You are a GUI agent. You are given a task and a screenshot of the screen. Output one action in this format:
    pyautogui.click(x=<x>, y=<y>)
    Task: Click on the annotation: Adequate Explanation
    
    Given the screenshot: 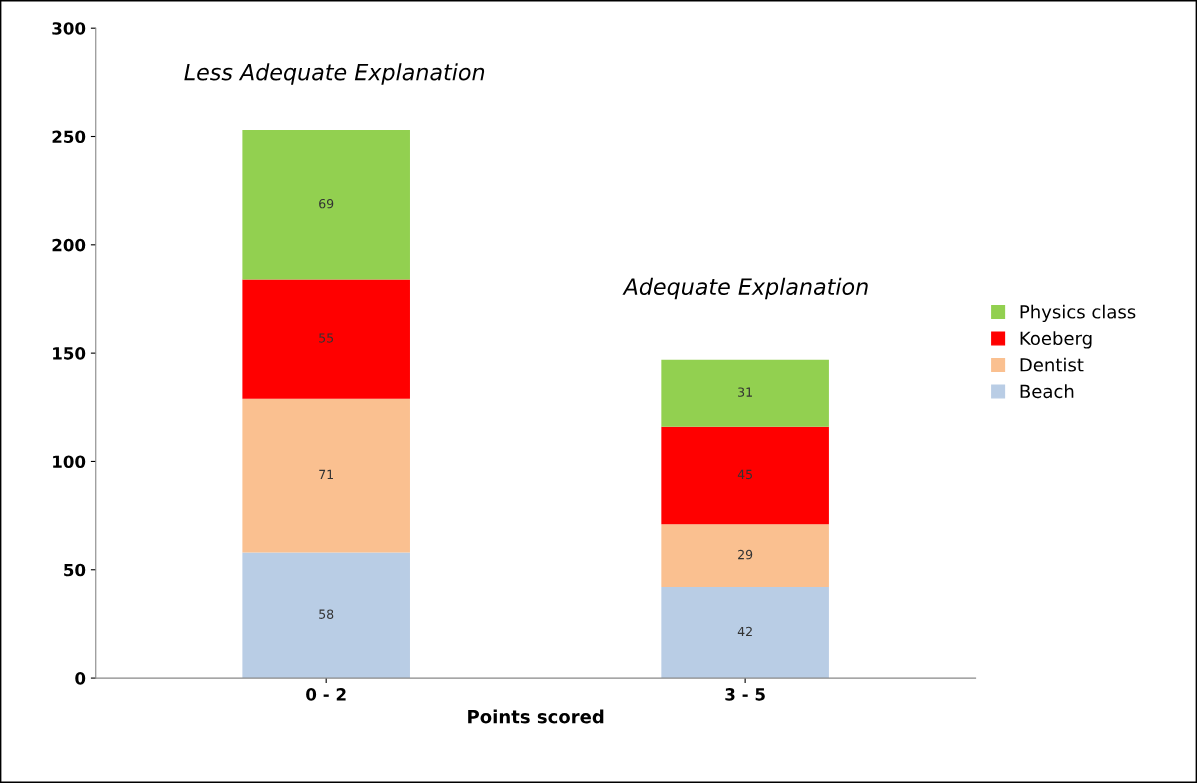 What is the action you would take?
    pyautogui.click(x=745, y=288)
    